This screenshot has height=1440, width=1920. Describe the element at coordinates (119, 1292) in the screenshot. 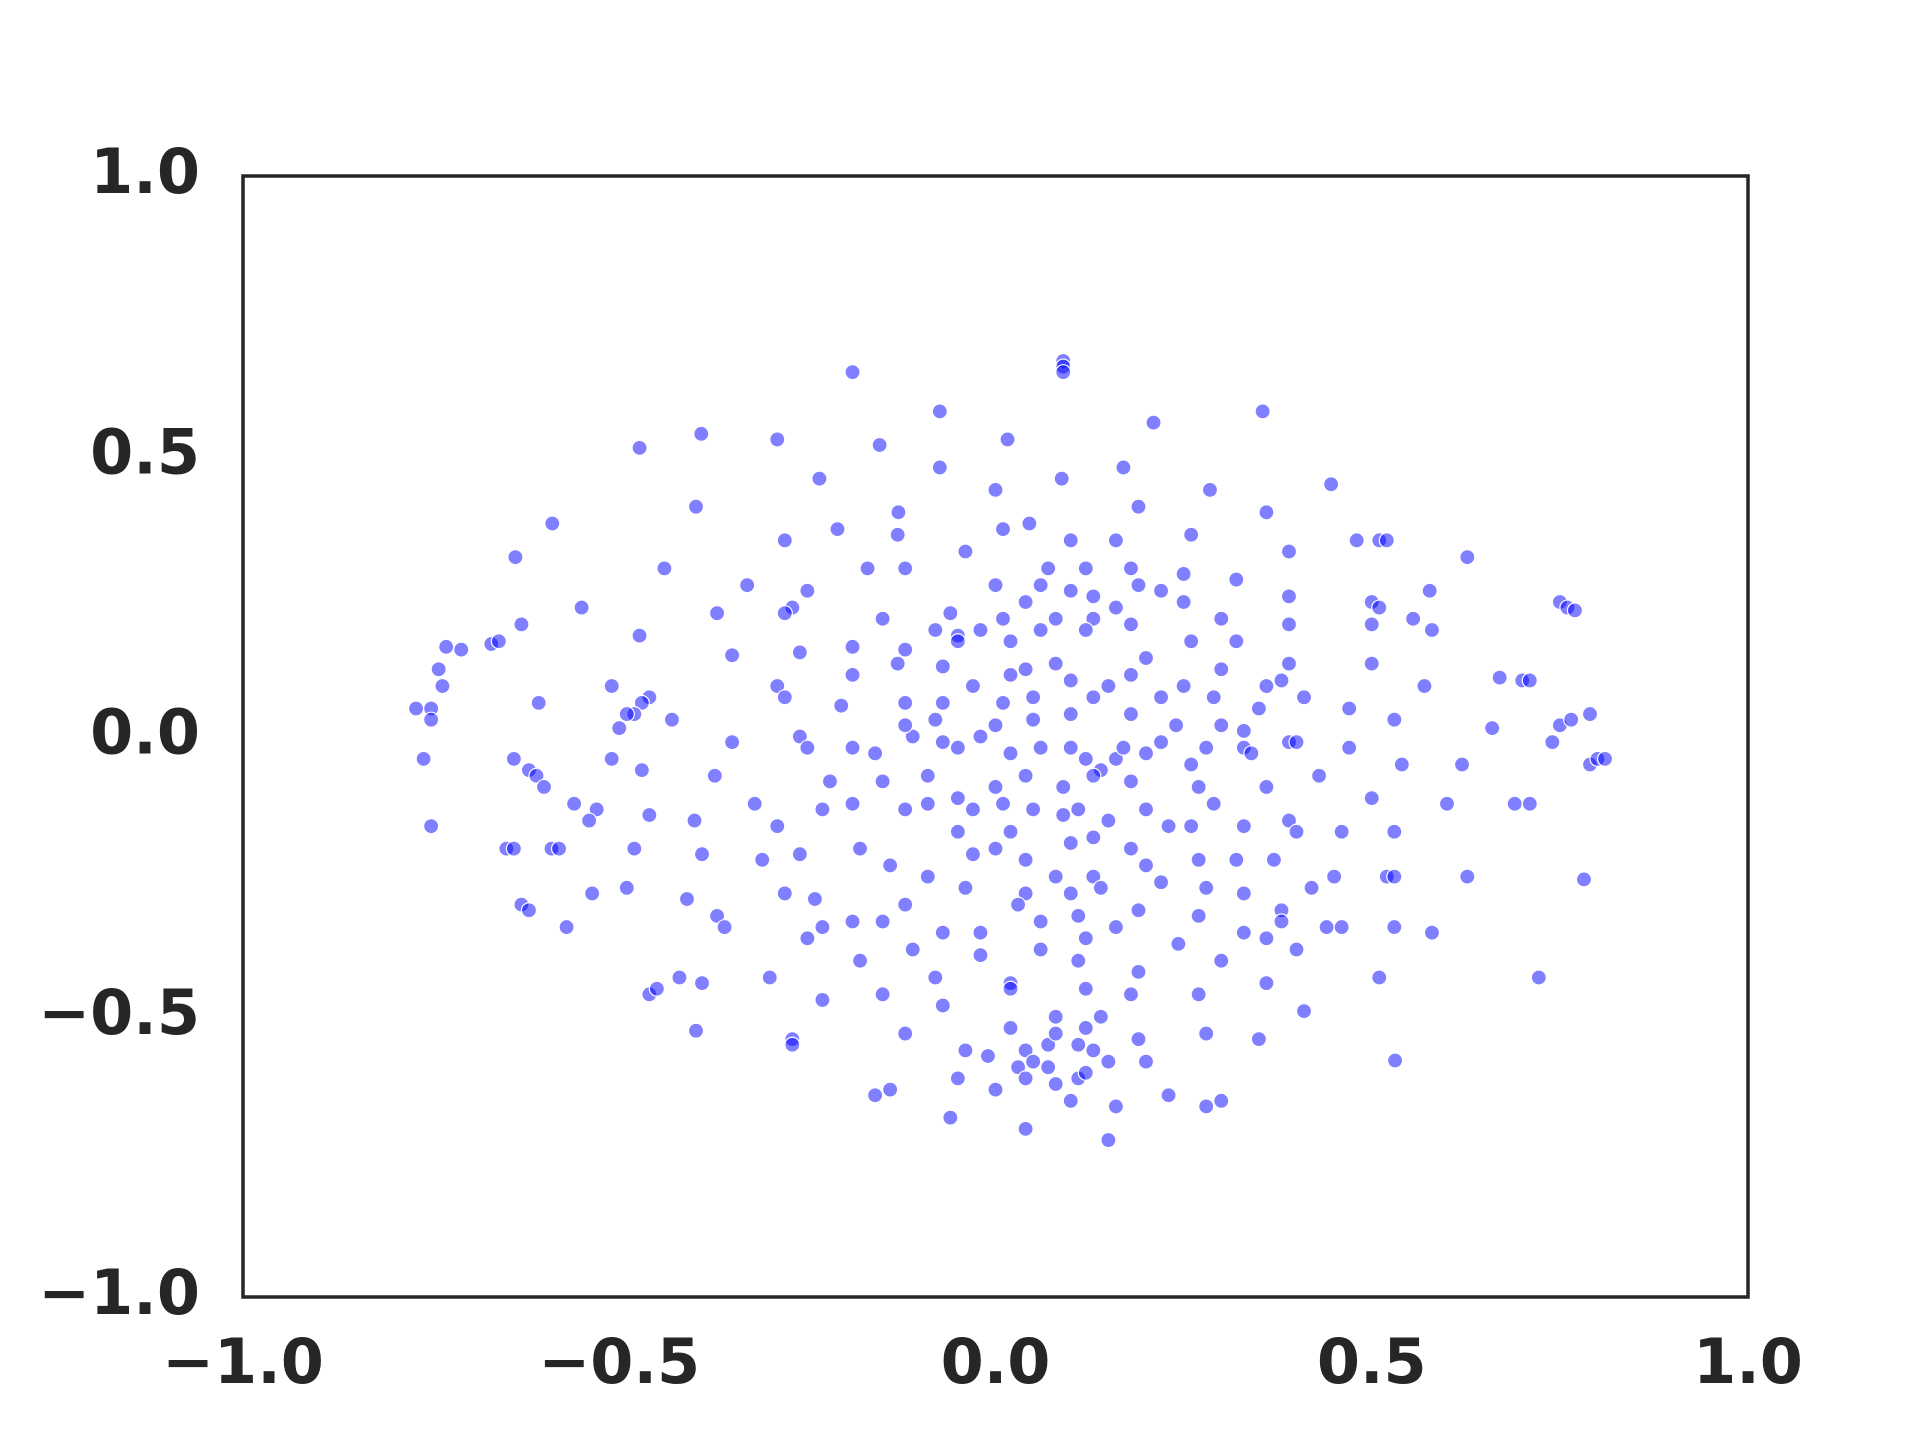

I see `y-tick-label: −1.0` at that location.